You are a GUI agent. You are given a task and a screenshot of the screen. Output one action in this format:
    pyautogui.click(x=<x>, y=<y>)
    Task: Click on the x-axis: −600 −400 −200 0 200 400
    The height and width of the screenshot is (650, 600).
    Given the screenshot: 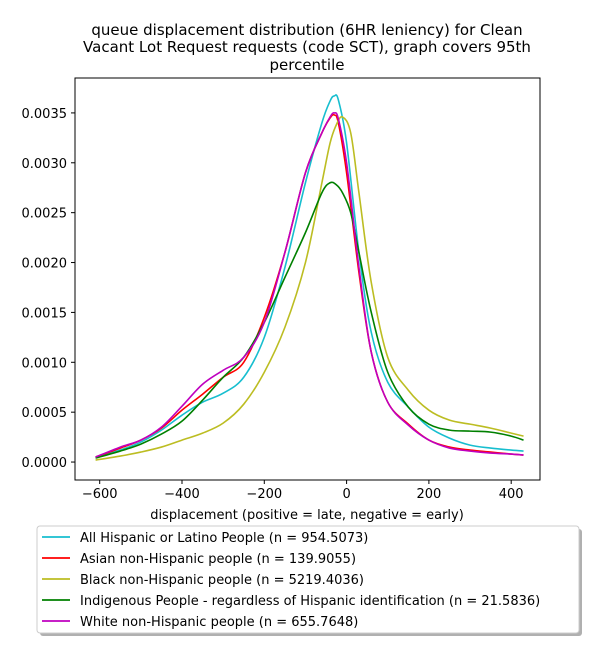 What is the action you would take?
    pyautogui.click(x=303, y=491)
    